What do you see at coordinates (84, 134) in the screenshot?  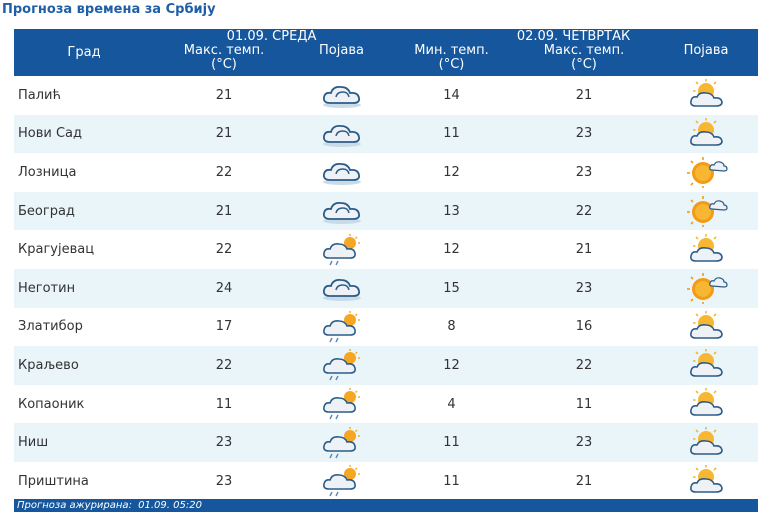 I see `city-name: Нови Сад` at bounding box center [84, 134].